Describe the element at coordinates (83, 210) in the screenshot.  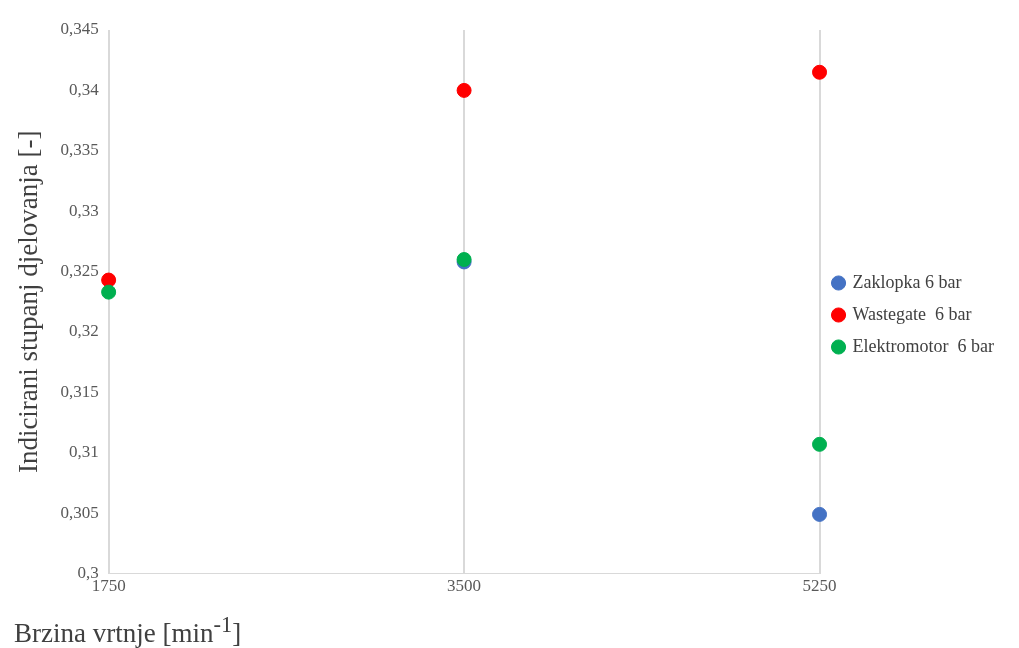
I see `y-tick-label: 0,33` at that location.